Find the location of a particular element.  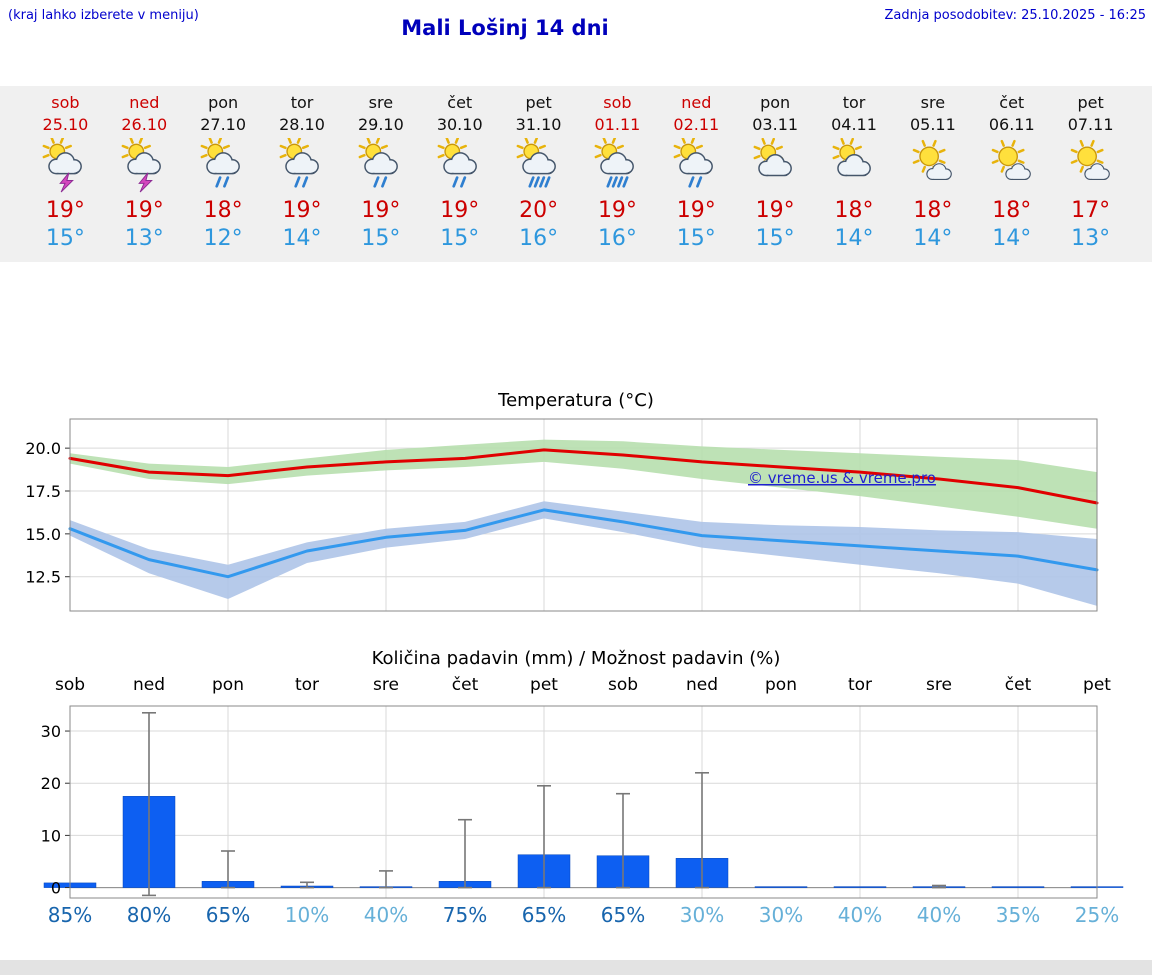

day-date: 05.11 is located at coordinates (932, 124).